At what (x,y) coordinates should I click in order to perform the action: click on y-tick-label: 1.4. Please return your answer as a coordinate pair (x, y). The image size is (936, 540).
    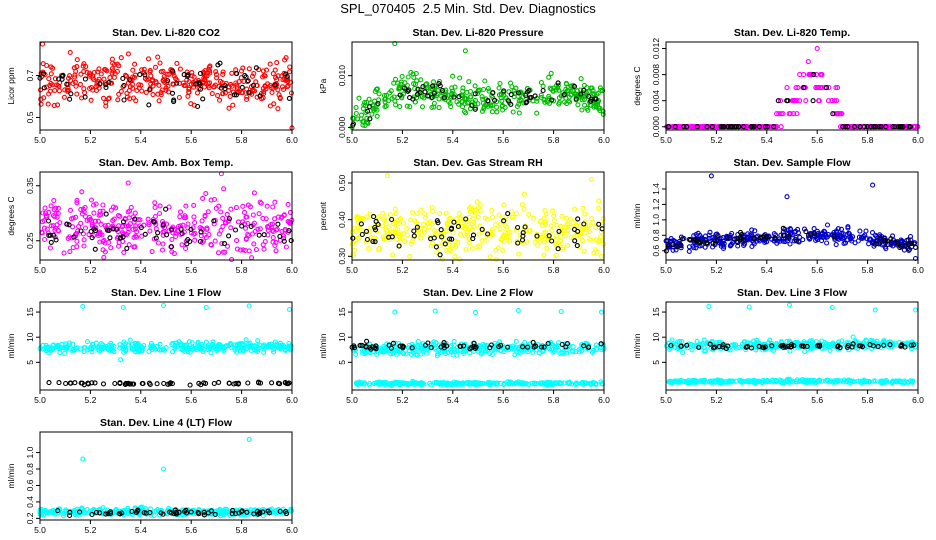
    Looking at the image, I should click on (656, 189).